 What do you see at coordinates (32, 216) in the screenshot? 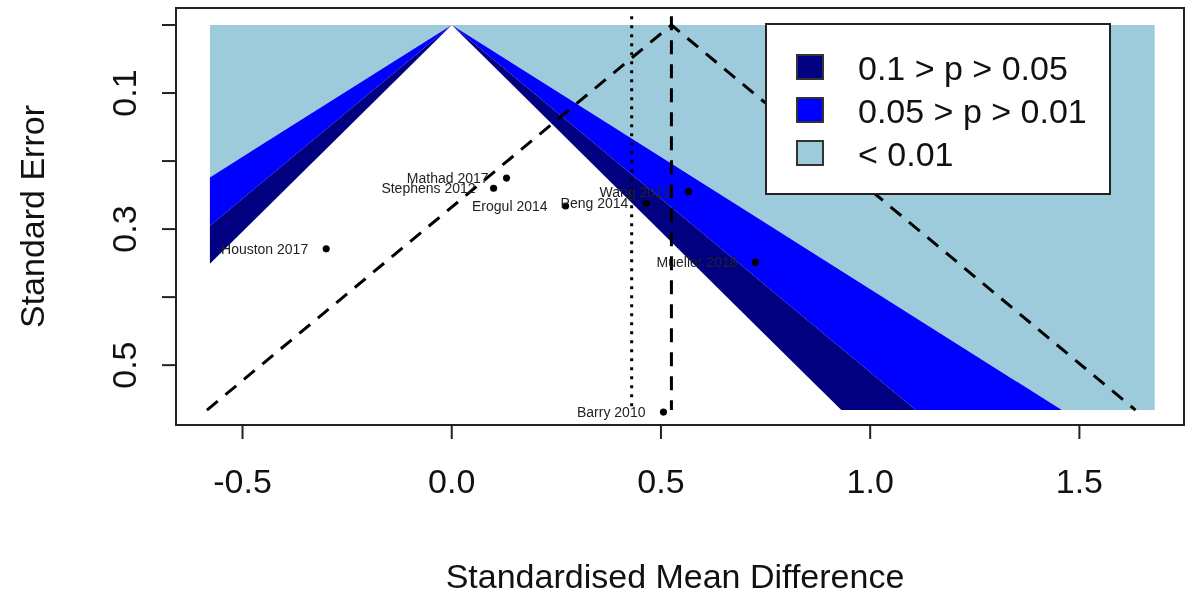
I see `y-axis-title: Standard Error` at bounding box center [32, 216].